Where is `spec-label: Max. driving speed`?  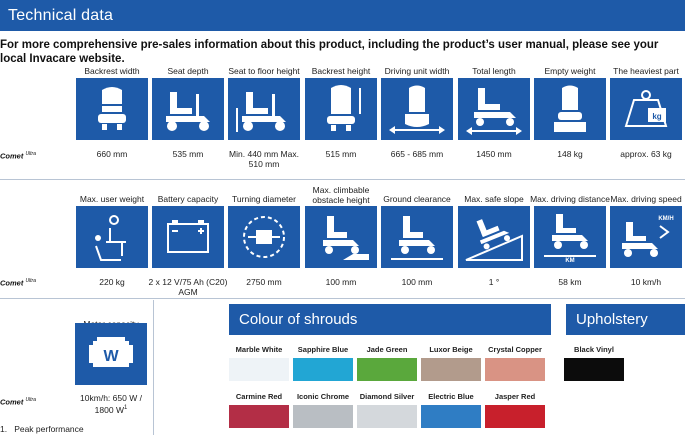 spec-label: Max. driving speed is located at coordinates (646, 199).